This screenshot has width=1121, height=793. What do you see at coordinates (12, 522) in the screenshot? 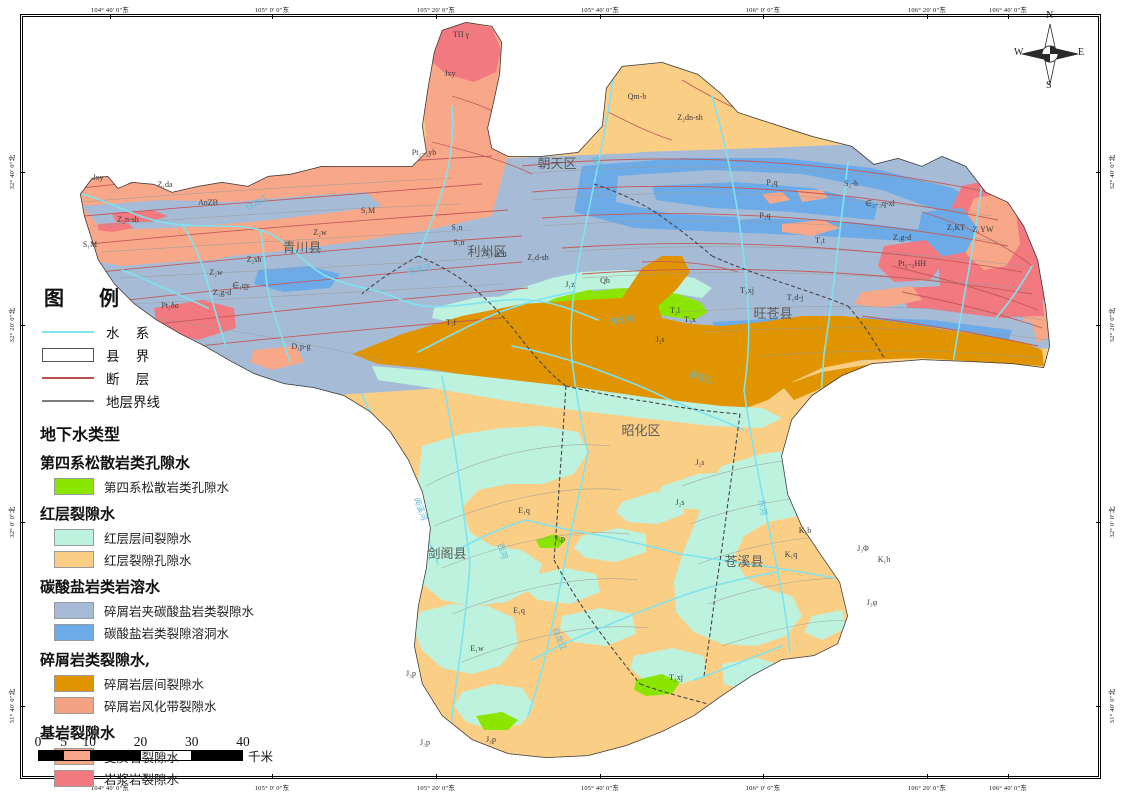
I see `graticule-label-left-2: 32° 0' 0"北` at bounding box center [12, 522].